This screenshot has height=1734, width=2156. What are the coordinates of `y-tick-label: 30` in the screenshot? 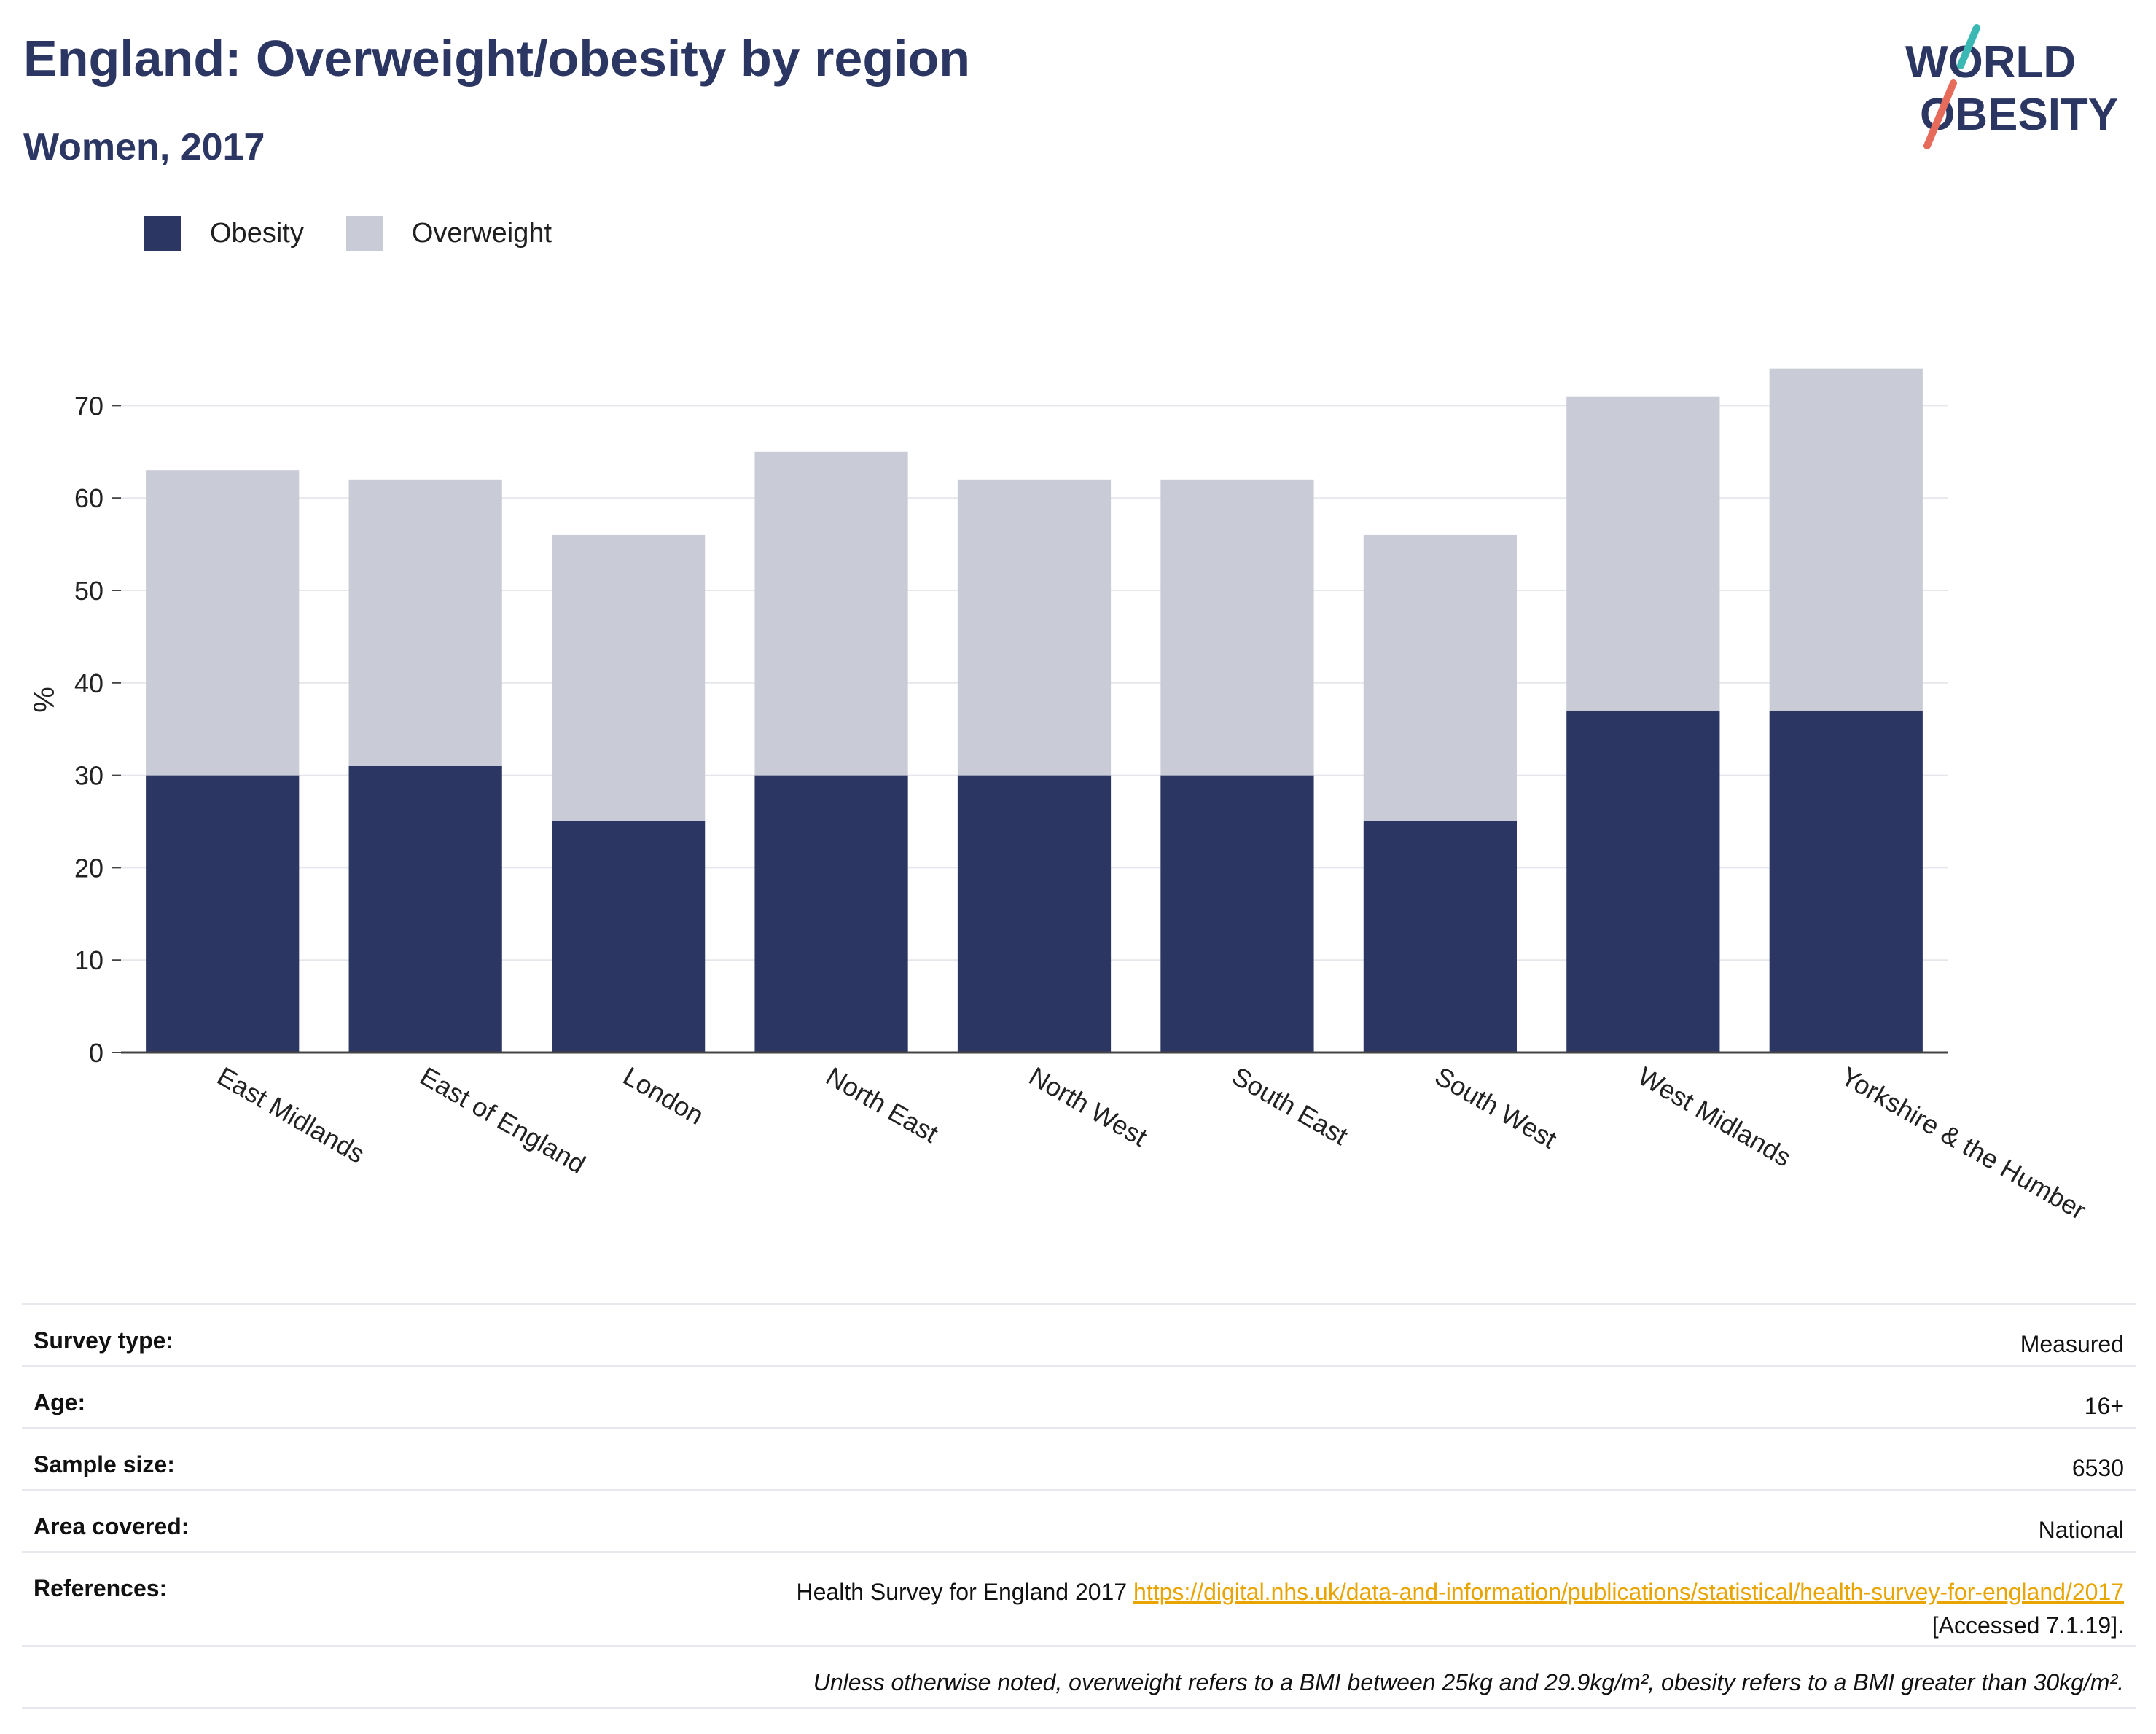 It's located at (88, 776).